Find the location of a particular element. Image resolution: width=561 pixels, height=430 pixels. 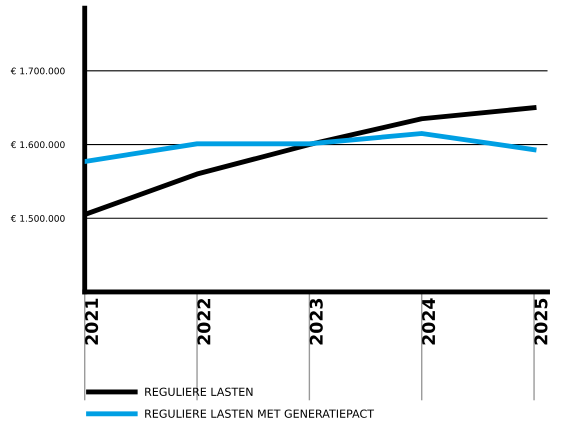

line-series is located at coordinates (310, 147).